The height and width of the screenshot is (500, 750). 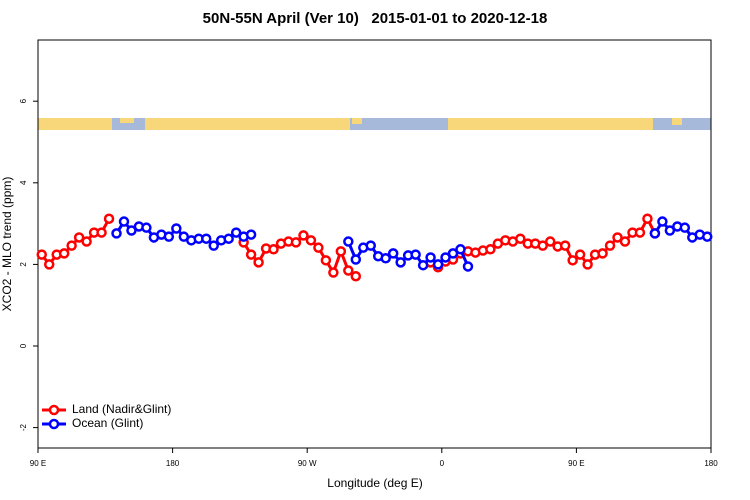 What do you see at coordinates (23, 182) in the screenshot?
I see `y-tick-label: 4` at bounding box center [23, 182].